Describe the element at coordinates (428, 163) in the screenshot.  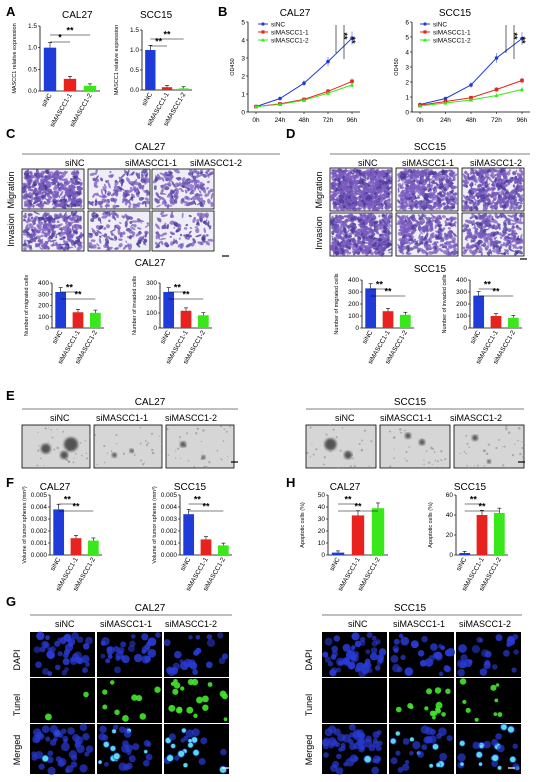
I see `column-header-1: siMASCC1-1` at that location.